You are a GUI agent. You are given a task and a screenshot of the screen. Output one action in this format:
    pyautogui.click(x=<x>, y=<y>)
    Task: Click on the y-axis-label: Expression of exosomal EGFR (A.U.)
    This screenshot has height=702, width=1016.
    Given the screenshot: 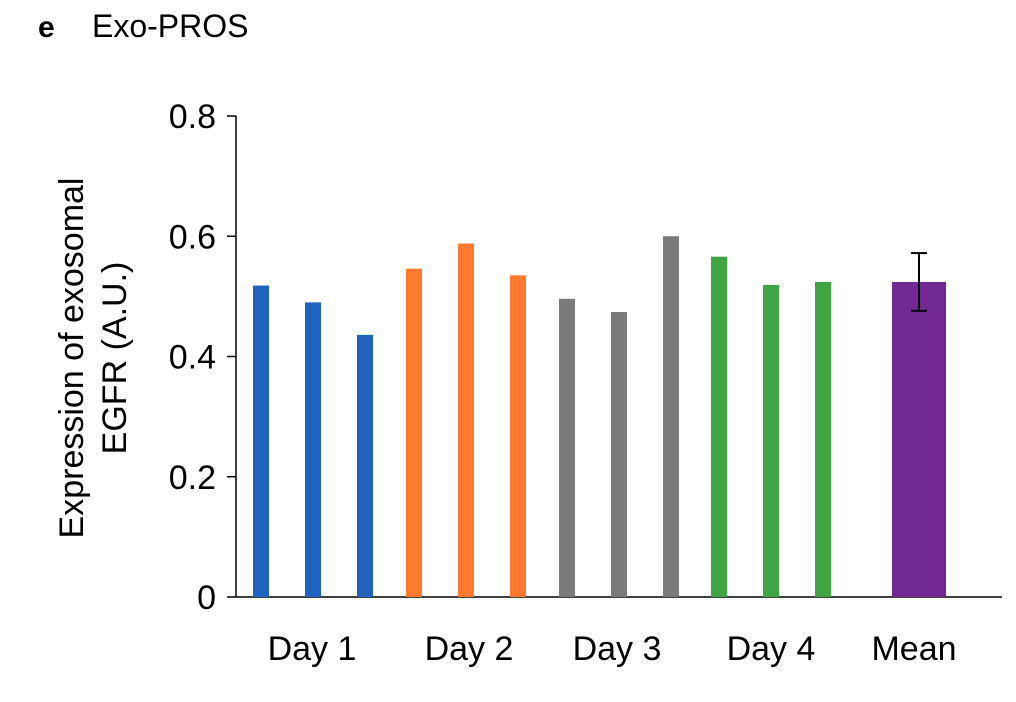 What is the action you would take?
    pyautogui.click(x=93, y=358)
    